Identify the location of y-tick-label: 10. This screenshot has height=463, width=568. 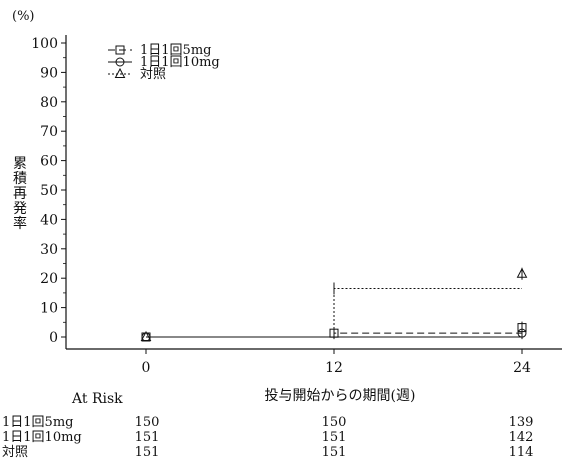
(49, 309).